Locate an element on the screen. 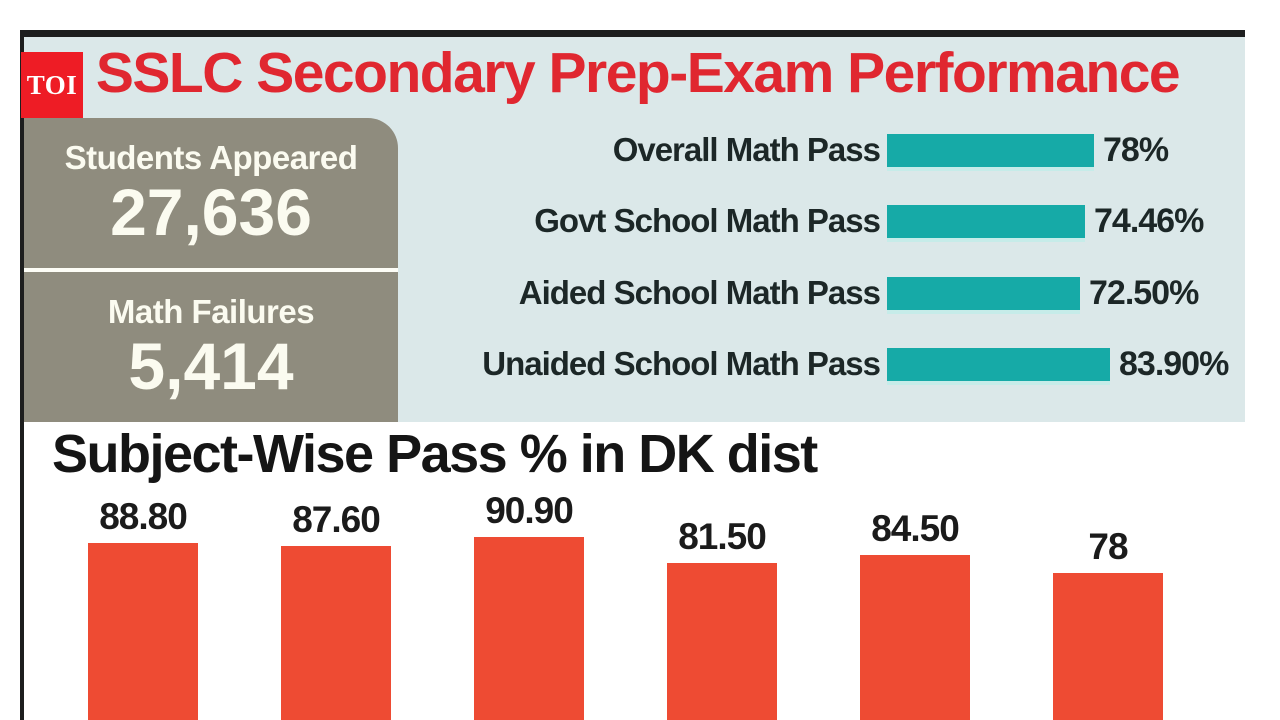 This screenshot has width=1280, height=720. stat-students-appeared: Students Appeared 27,636 is located at coordinates (211, 193).